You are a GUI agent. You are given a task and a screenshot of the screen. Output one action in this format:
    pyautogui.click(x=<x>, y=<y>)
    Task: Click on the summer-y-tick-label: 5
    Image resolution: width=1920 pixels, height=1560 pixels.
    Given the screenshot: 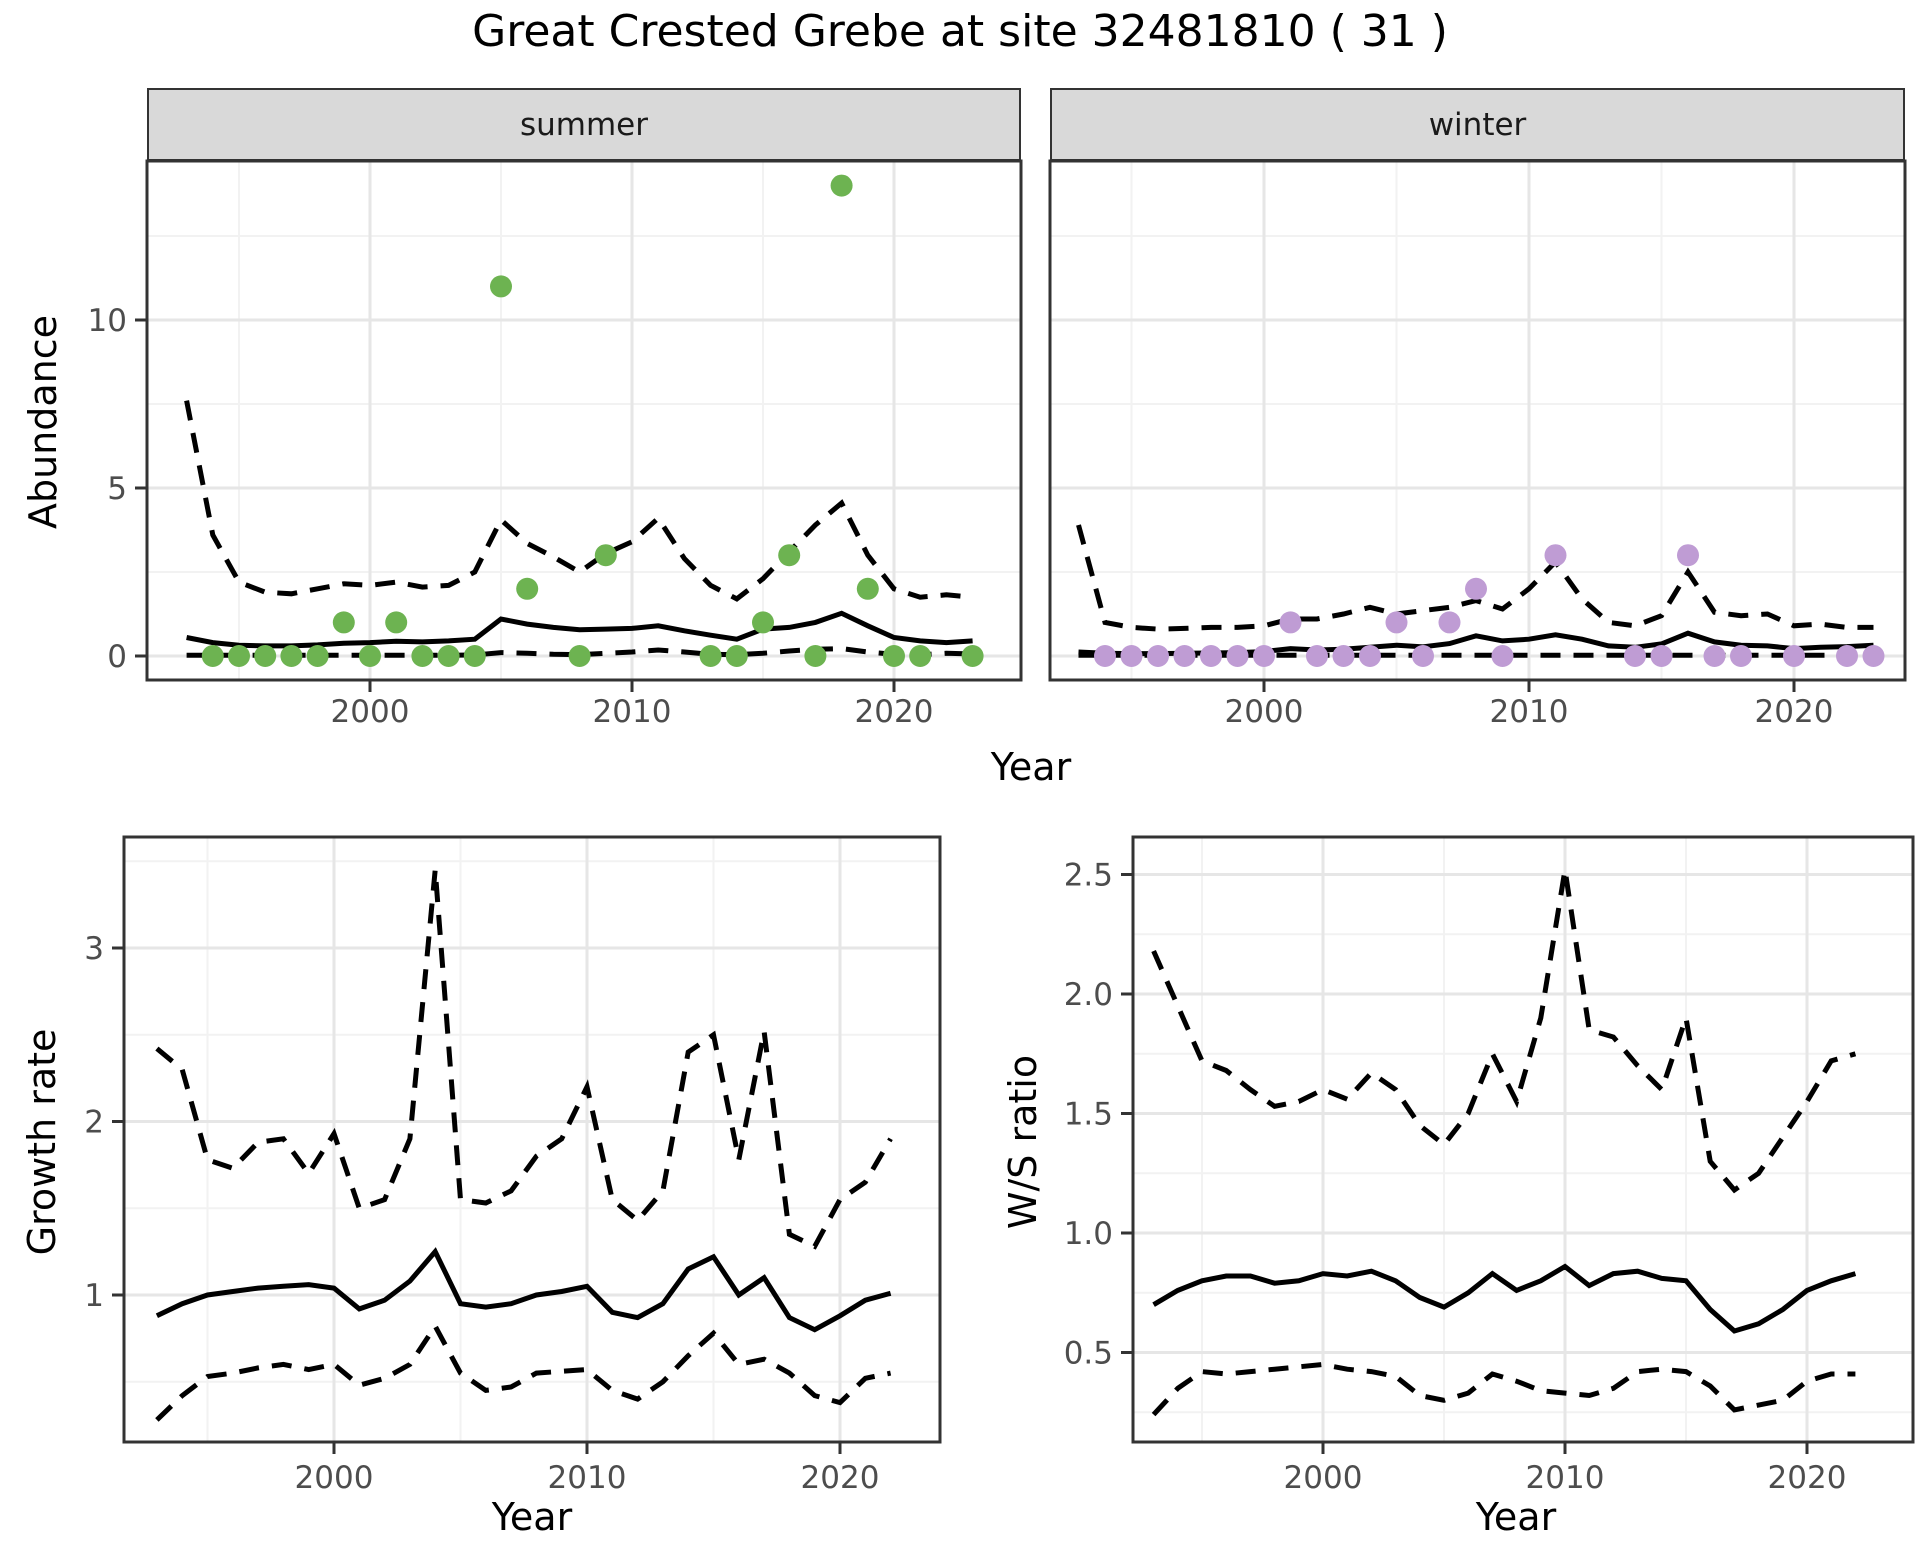 What is the action you would take?
    pyautogui.click(x=117, y=489)
    